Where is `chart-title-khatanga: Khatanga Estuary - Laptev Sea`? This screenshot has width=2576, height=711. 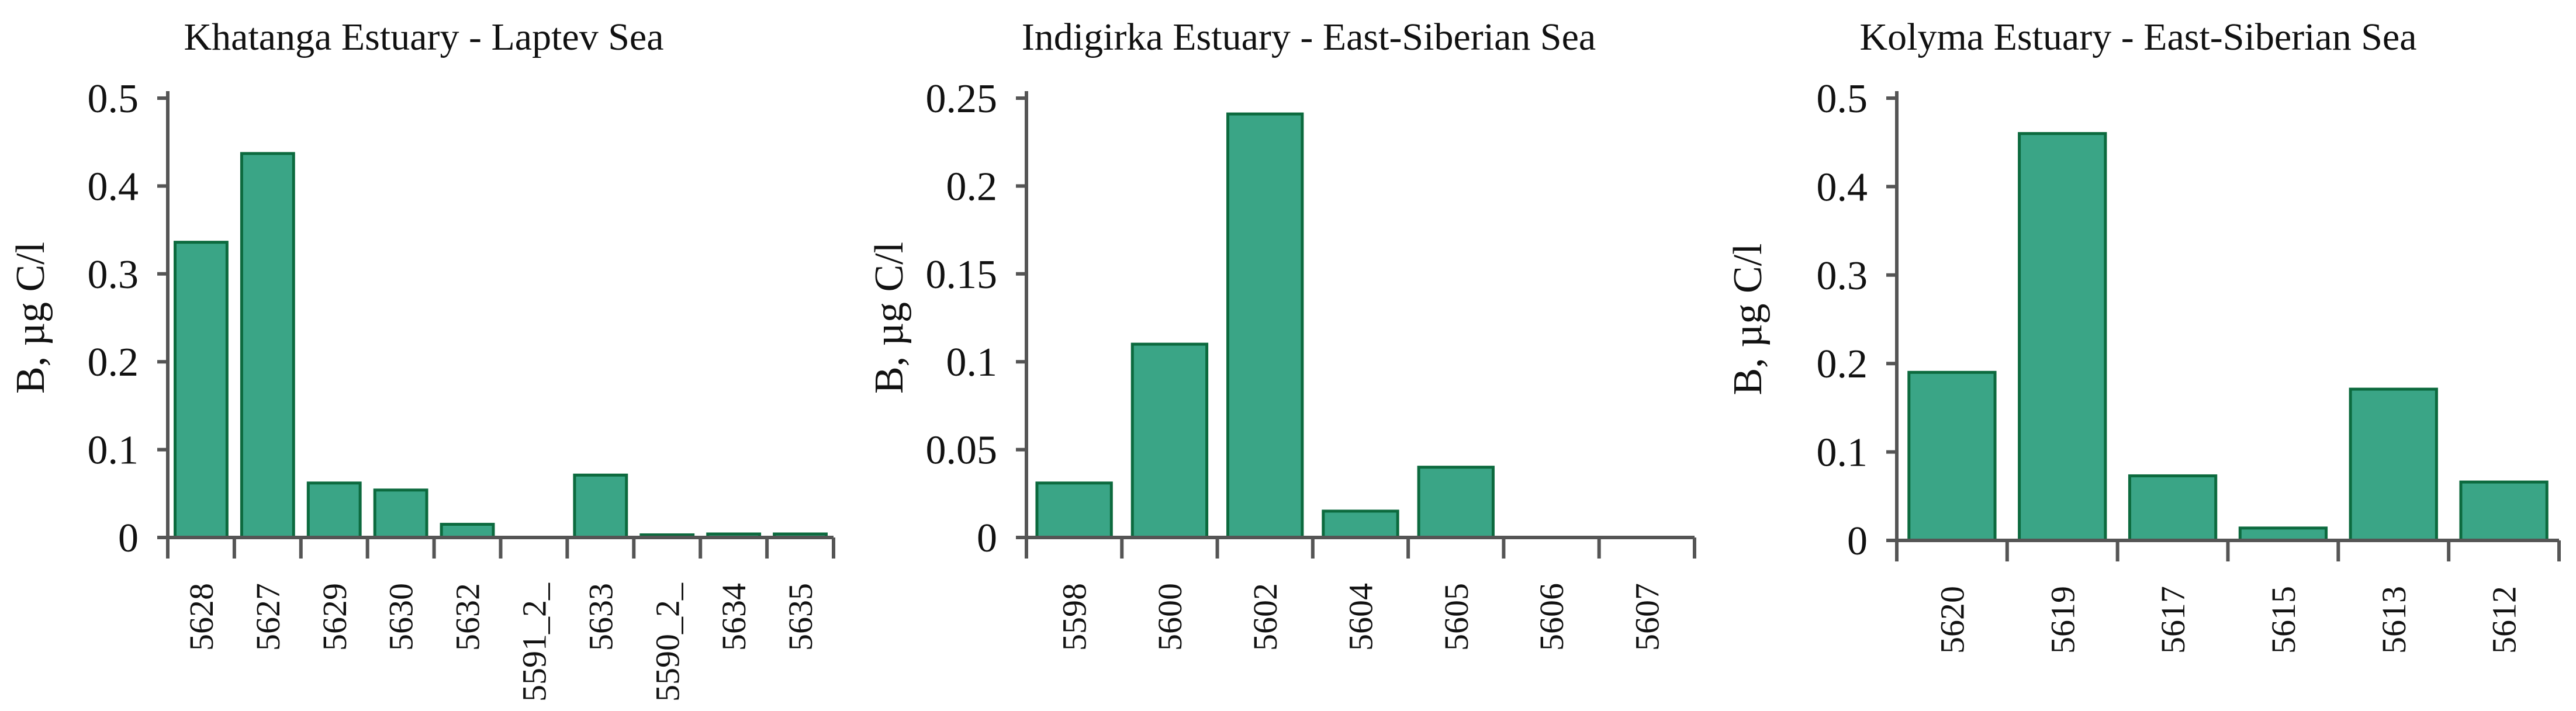 chart-title-khatanga: Khatanga Estuary - Laptev Sea is located at coordinates (423, 37).